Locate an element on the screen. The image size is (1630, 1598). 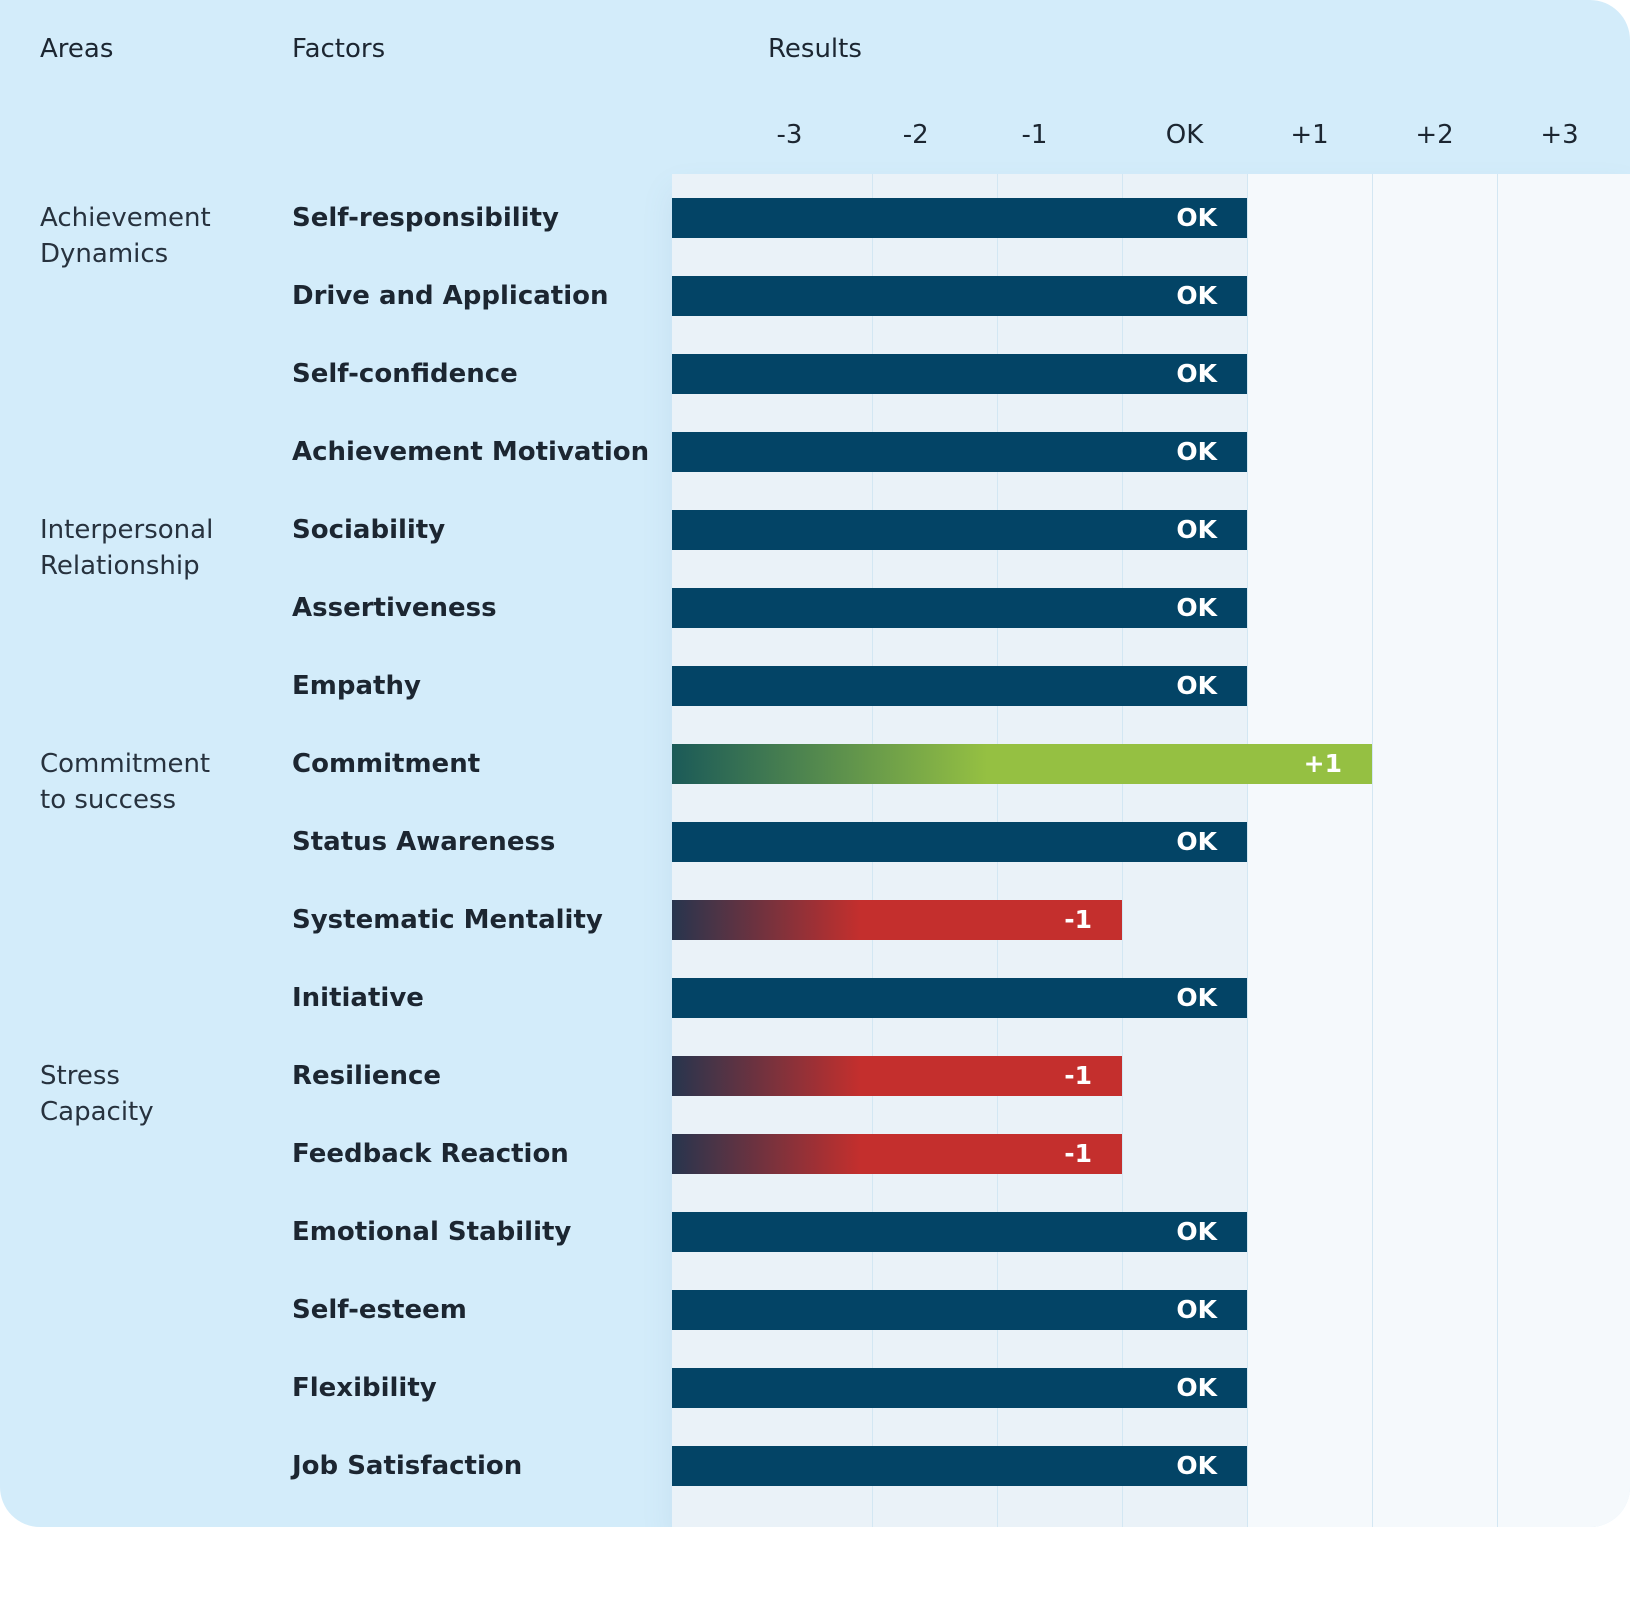
factors-header: Factors is located at coordinates (339, 49).